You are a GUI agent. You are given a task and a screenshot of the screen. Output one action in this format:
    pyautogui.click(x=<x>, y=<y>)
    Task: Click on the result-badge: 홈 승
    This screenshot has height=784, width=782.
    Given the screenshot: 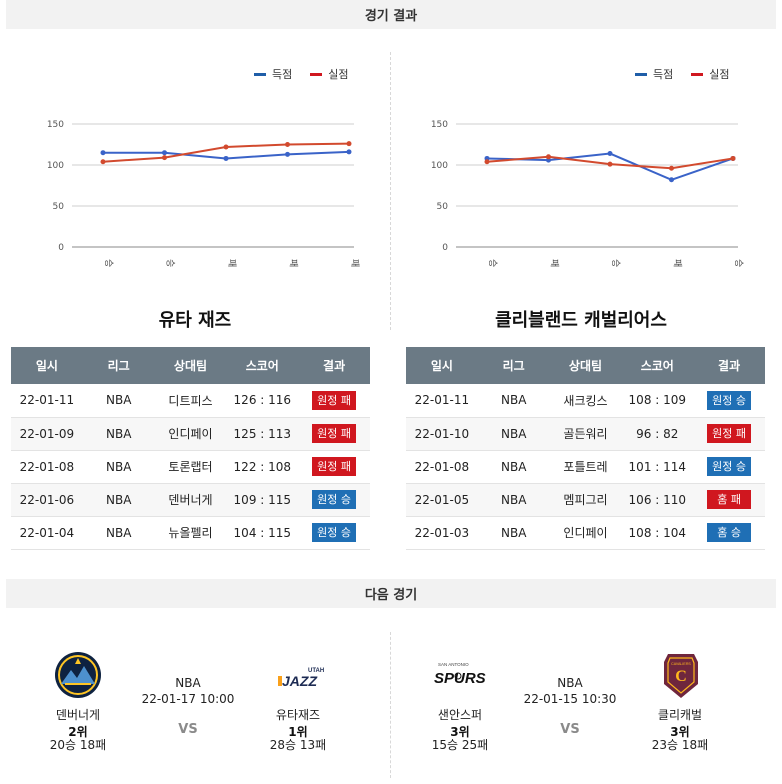 What is the action you would take?
    pyautogui.click(x=729, y=532)
    